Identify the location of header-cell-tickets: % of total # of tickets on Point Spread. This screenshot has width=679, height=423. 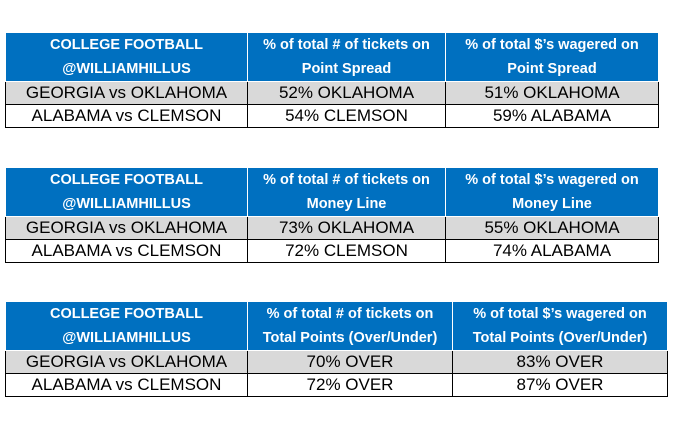
(346, 57).